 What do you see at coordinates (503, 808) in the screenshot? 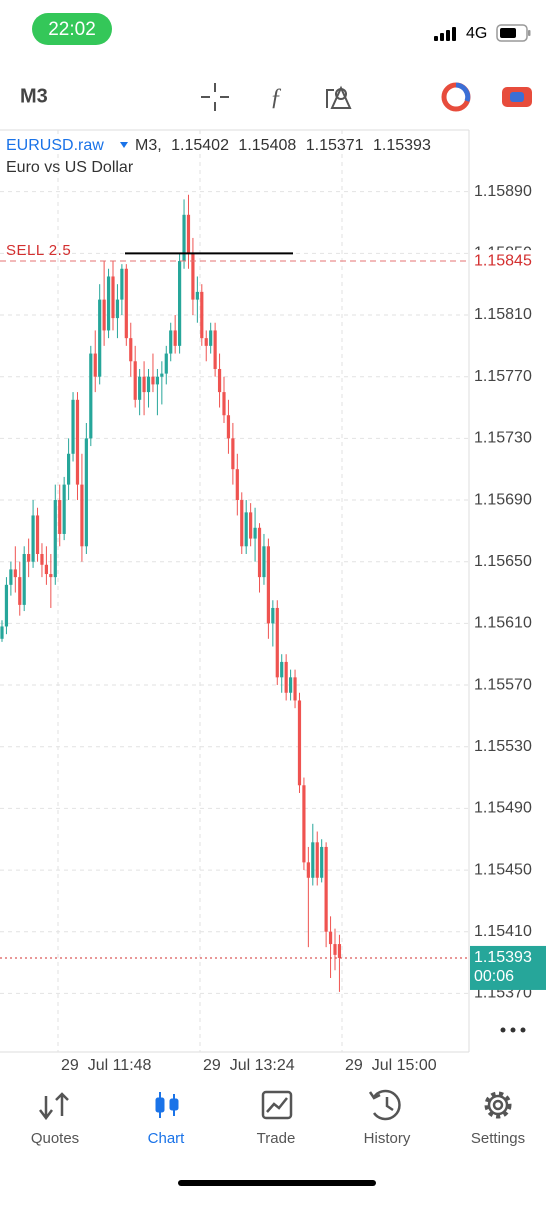
I see `y-tick-label: 1.15490` at bounding box center [503, 808].